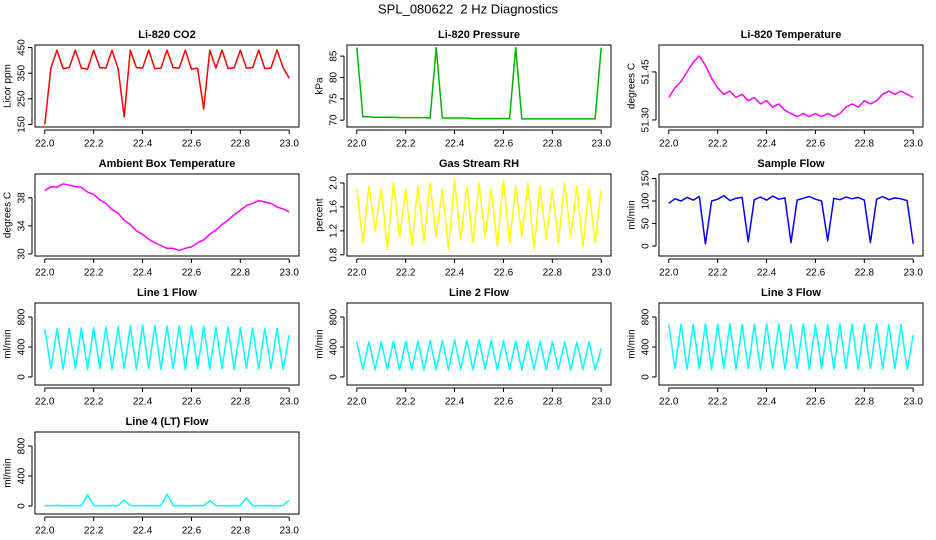 The width and height of the screenshot is (936, 540). I want to click on y-tick-label: 30, so click(22, 254).